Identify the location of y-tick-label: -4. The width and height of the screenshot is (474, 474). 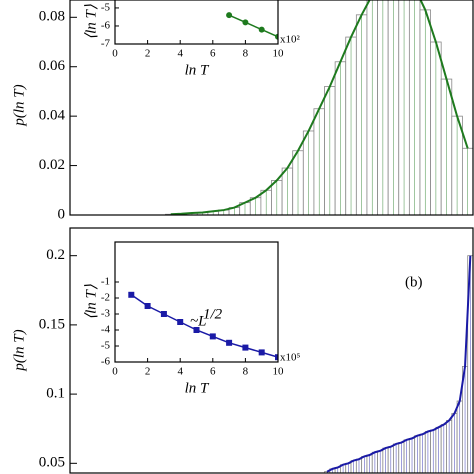
(106, 330).